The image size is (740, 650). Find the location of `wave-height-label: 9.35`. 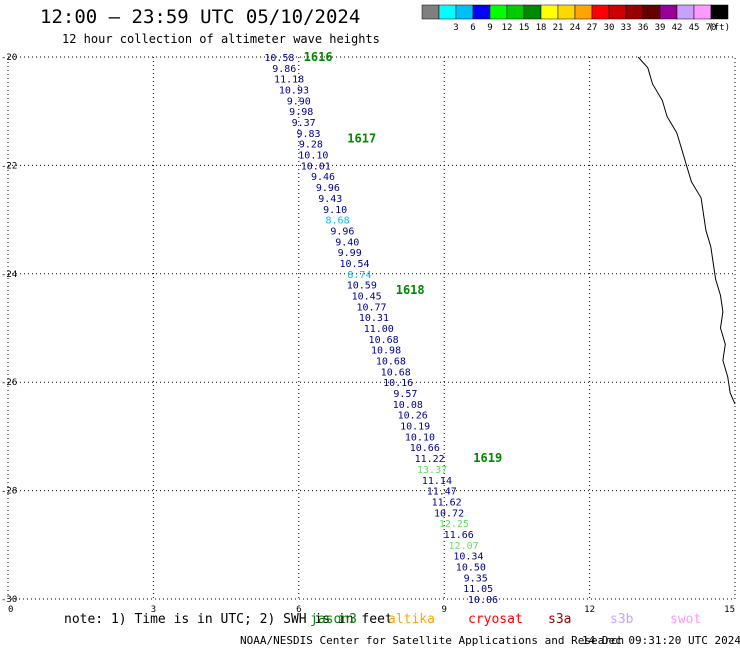

wave-height-label: 9.35 is located at coordinates (476, 578).